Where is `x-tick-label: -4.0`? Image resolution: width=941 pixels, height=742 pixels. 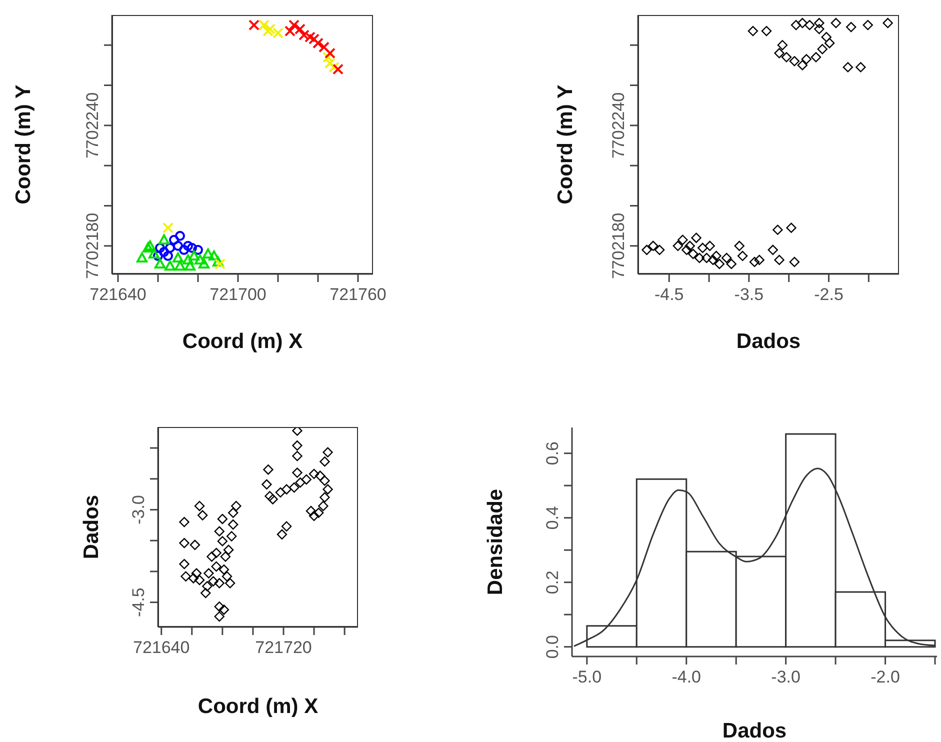
x-tick-label: -4.0 is located at coordinates (687, 677).